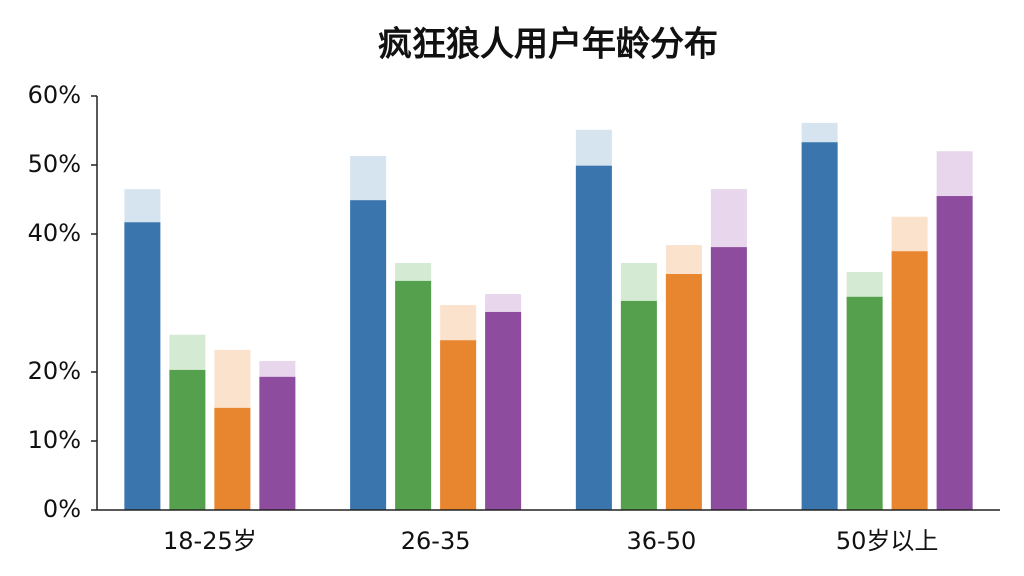 This screenshot has height=576, width=1024. What do you see at coordinates (54, 440) in the screenshot?
I see `y-tick-label: 10%` at bounding box center [54, 440].